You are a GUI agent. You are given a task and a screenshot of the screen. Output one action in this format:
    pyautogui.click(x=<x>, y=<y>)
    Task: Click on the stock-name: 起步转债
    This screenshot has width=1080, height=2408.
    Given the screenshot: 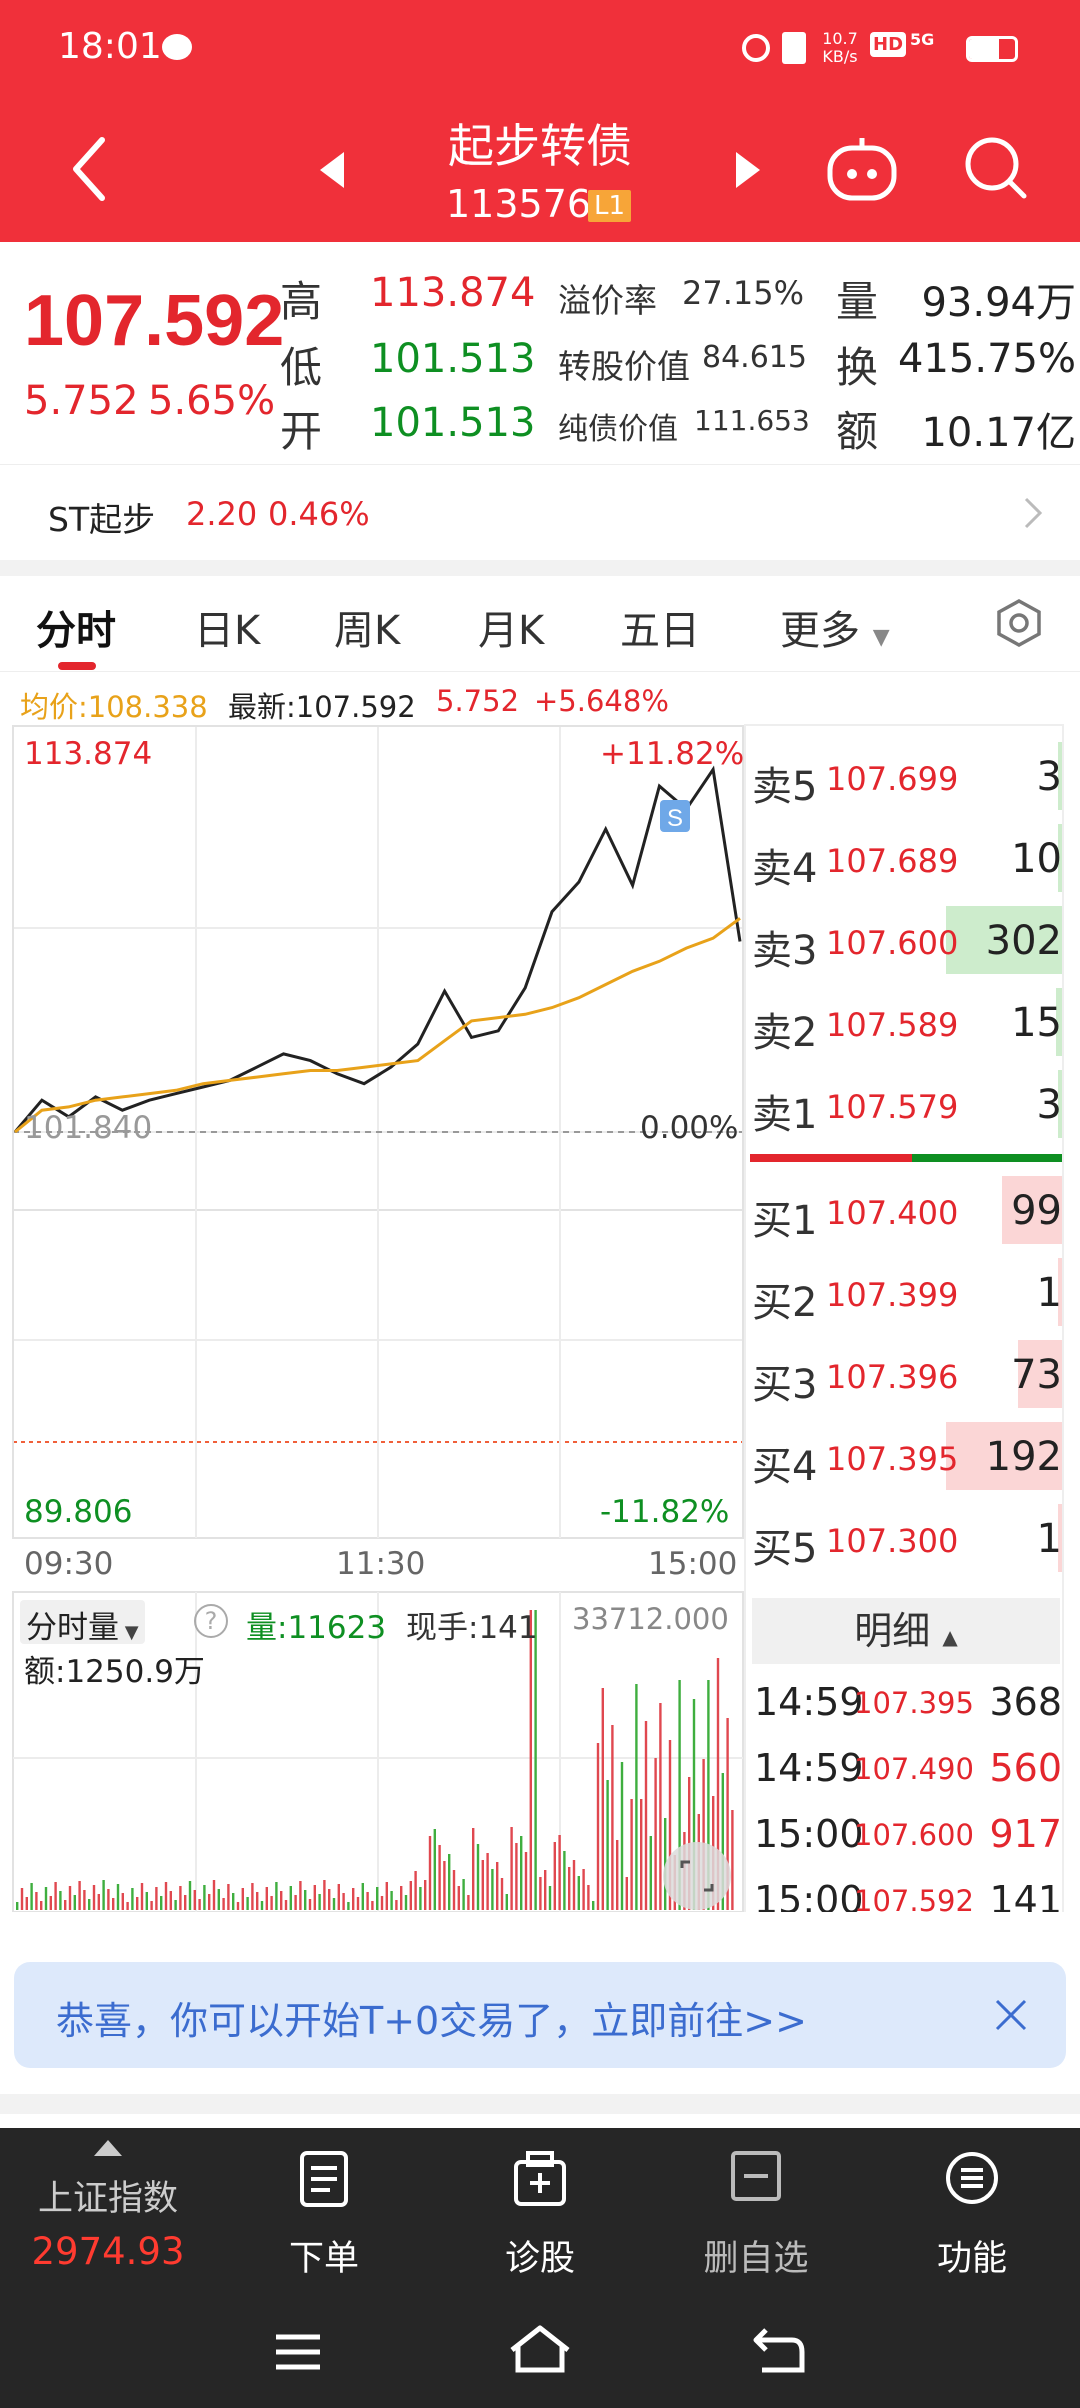 What is the action you would take?
    pyautogui.click(x=540, y=146)
    